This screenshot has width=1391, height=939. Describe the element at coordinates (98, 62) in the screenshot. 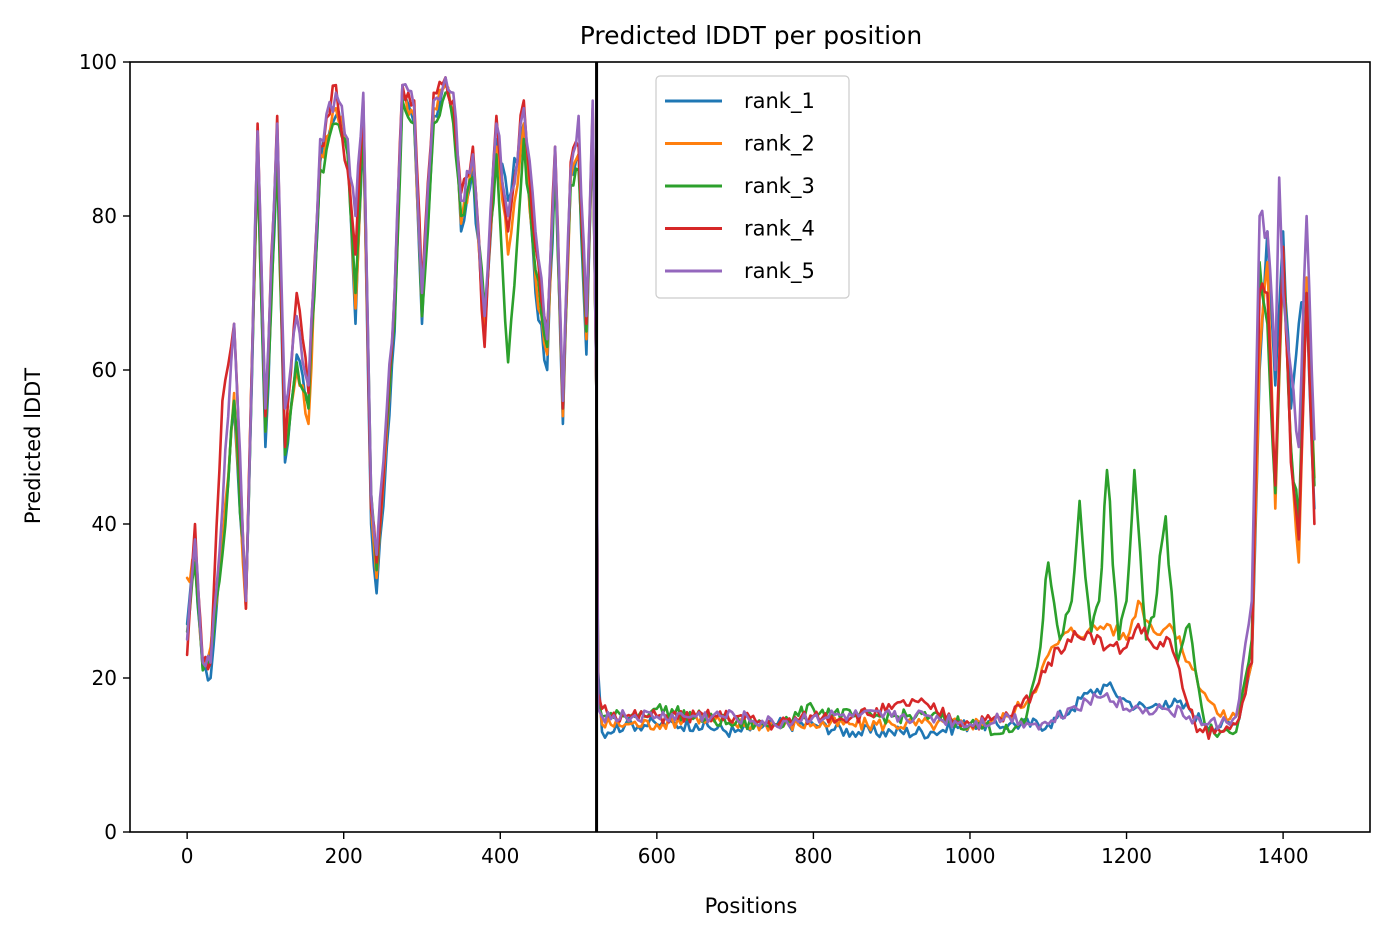

I see `y-tick-label: 100` at that location.